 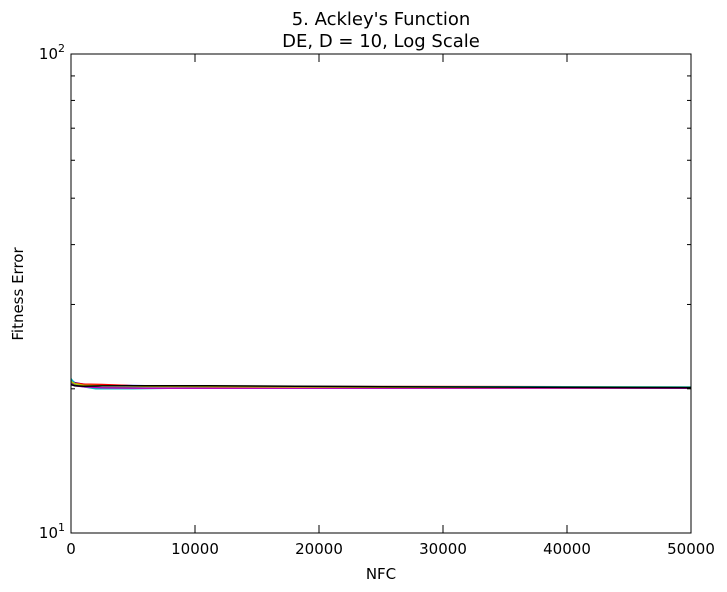 What do you see at coordinates (381, 41) in the screenshot?
I see `chart-title-line2: DE, D = 10, Log Scale` at bounding box center [381, 41].